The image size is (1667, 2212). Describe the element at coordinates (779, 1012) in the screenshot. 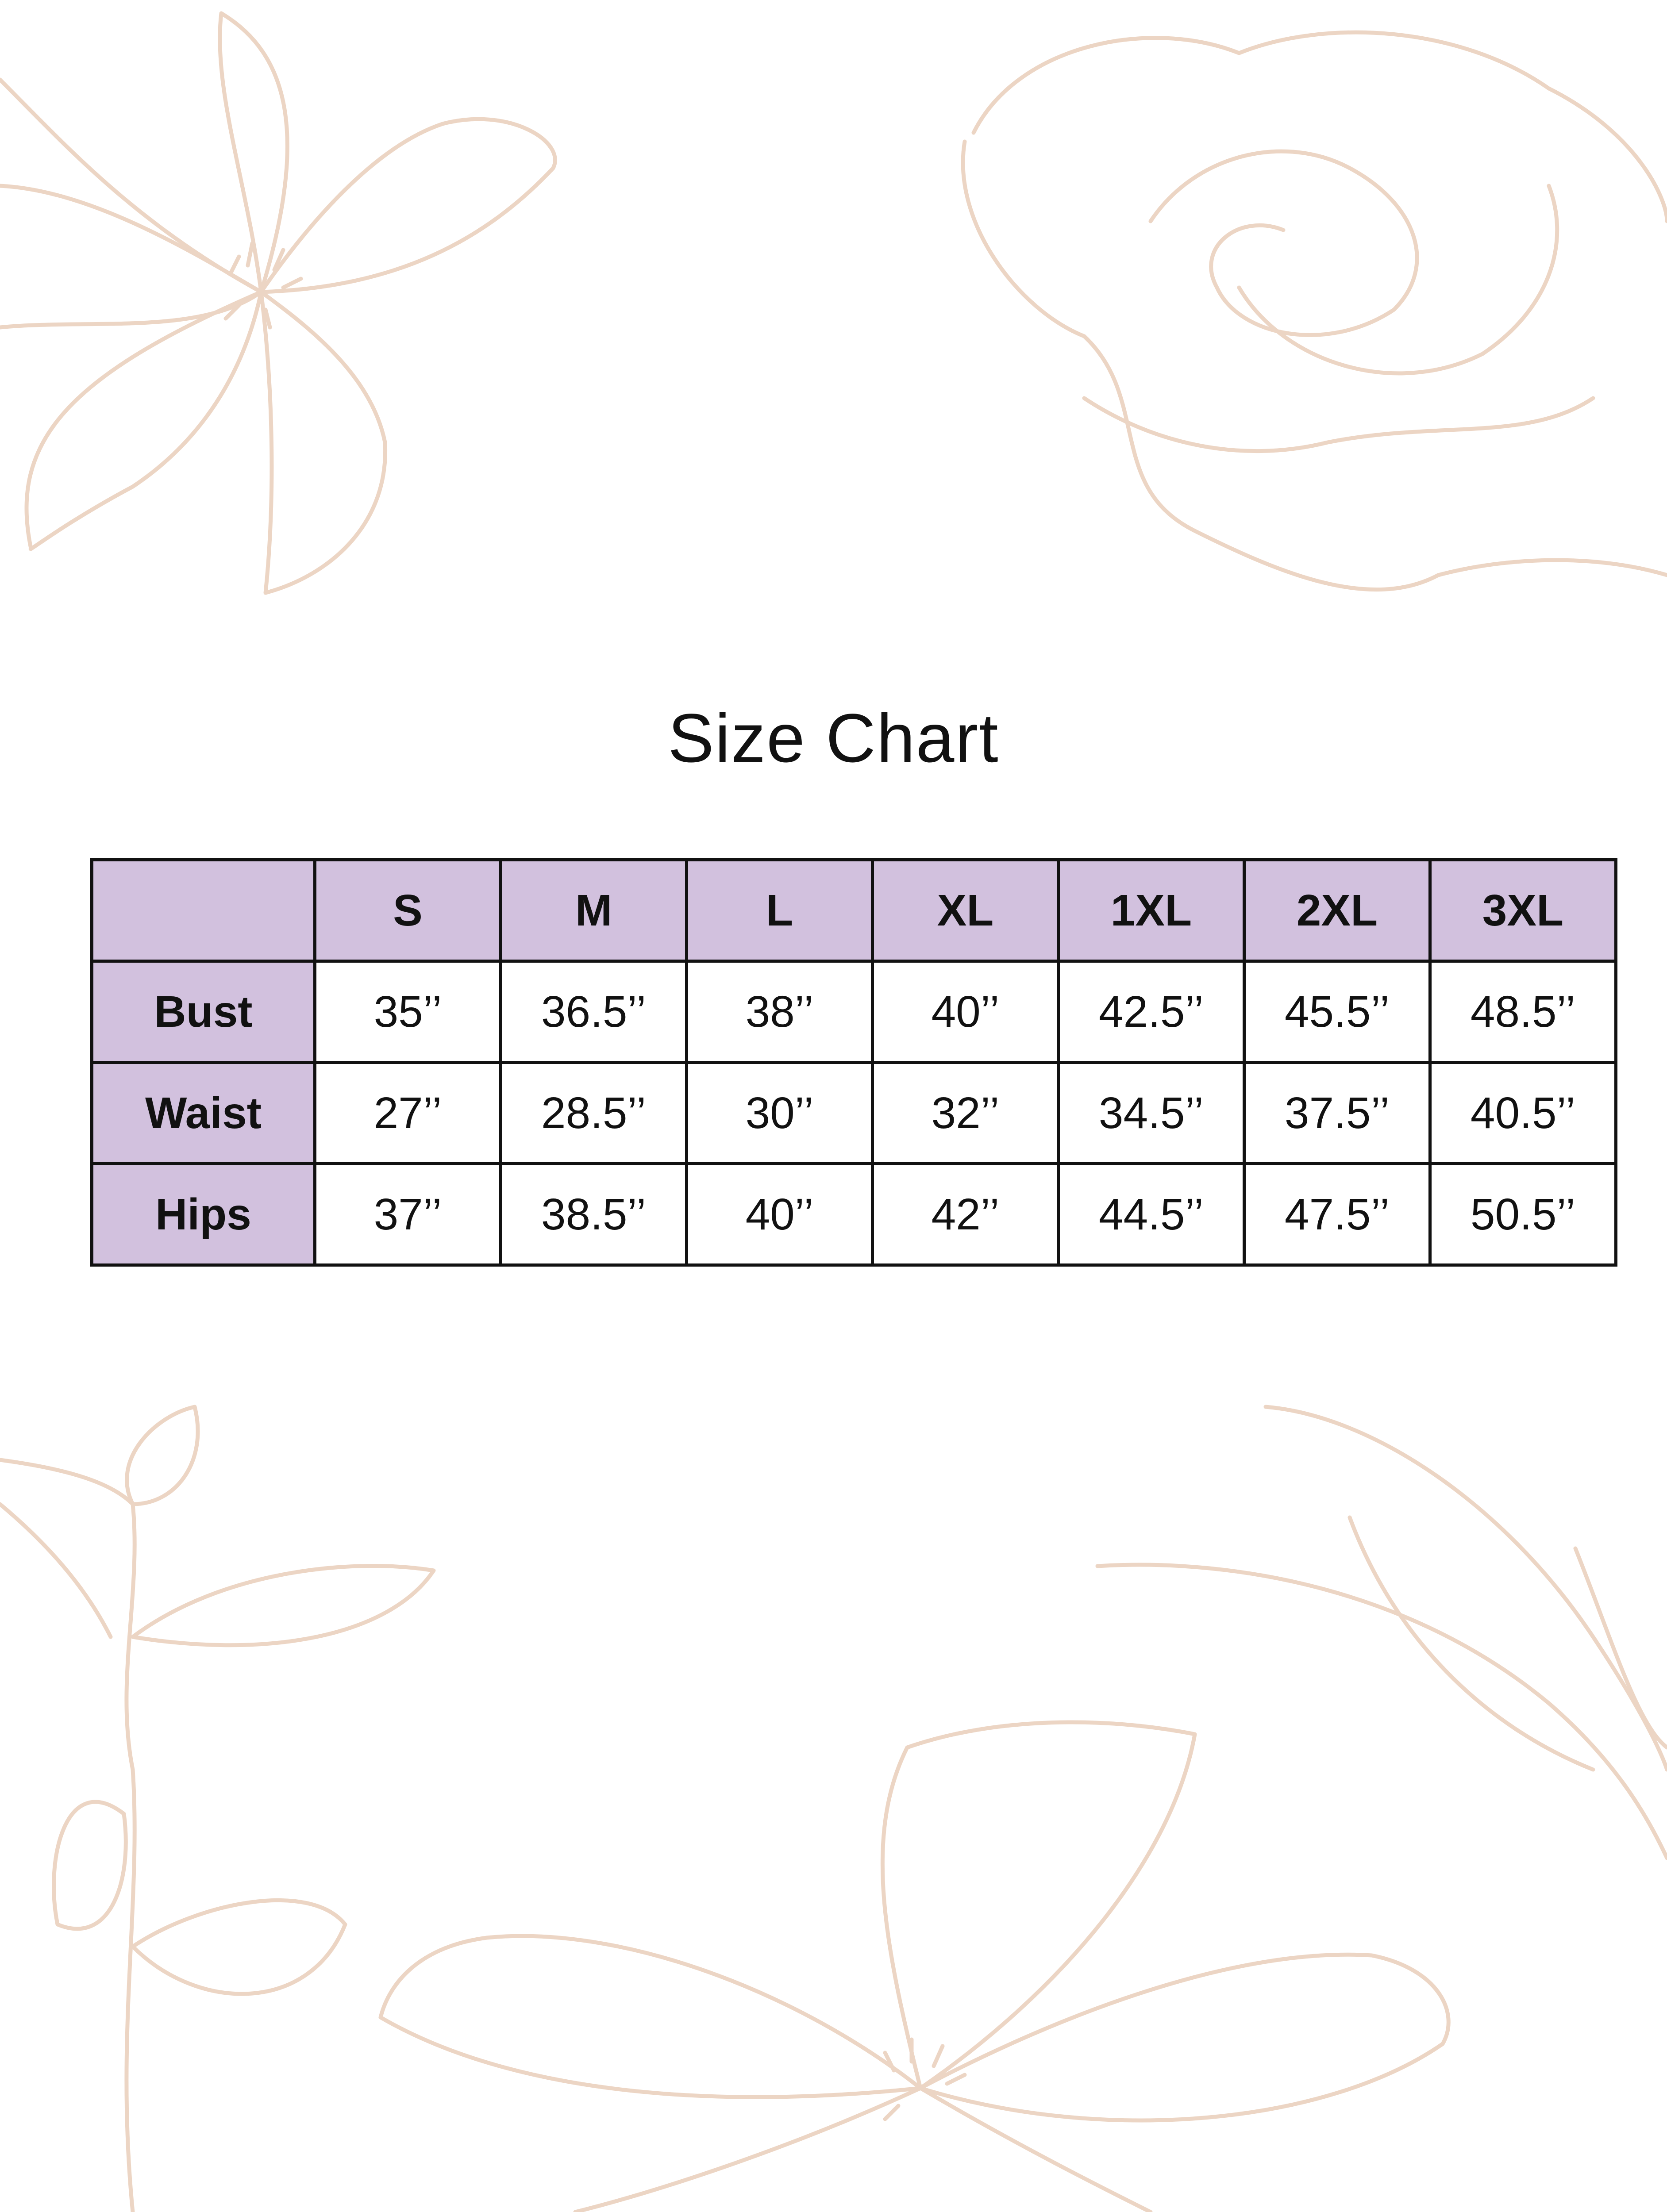

I see `table-cell: 38’’` at that location.